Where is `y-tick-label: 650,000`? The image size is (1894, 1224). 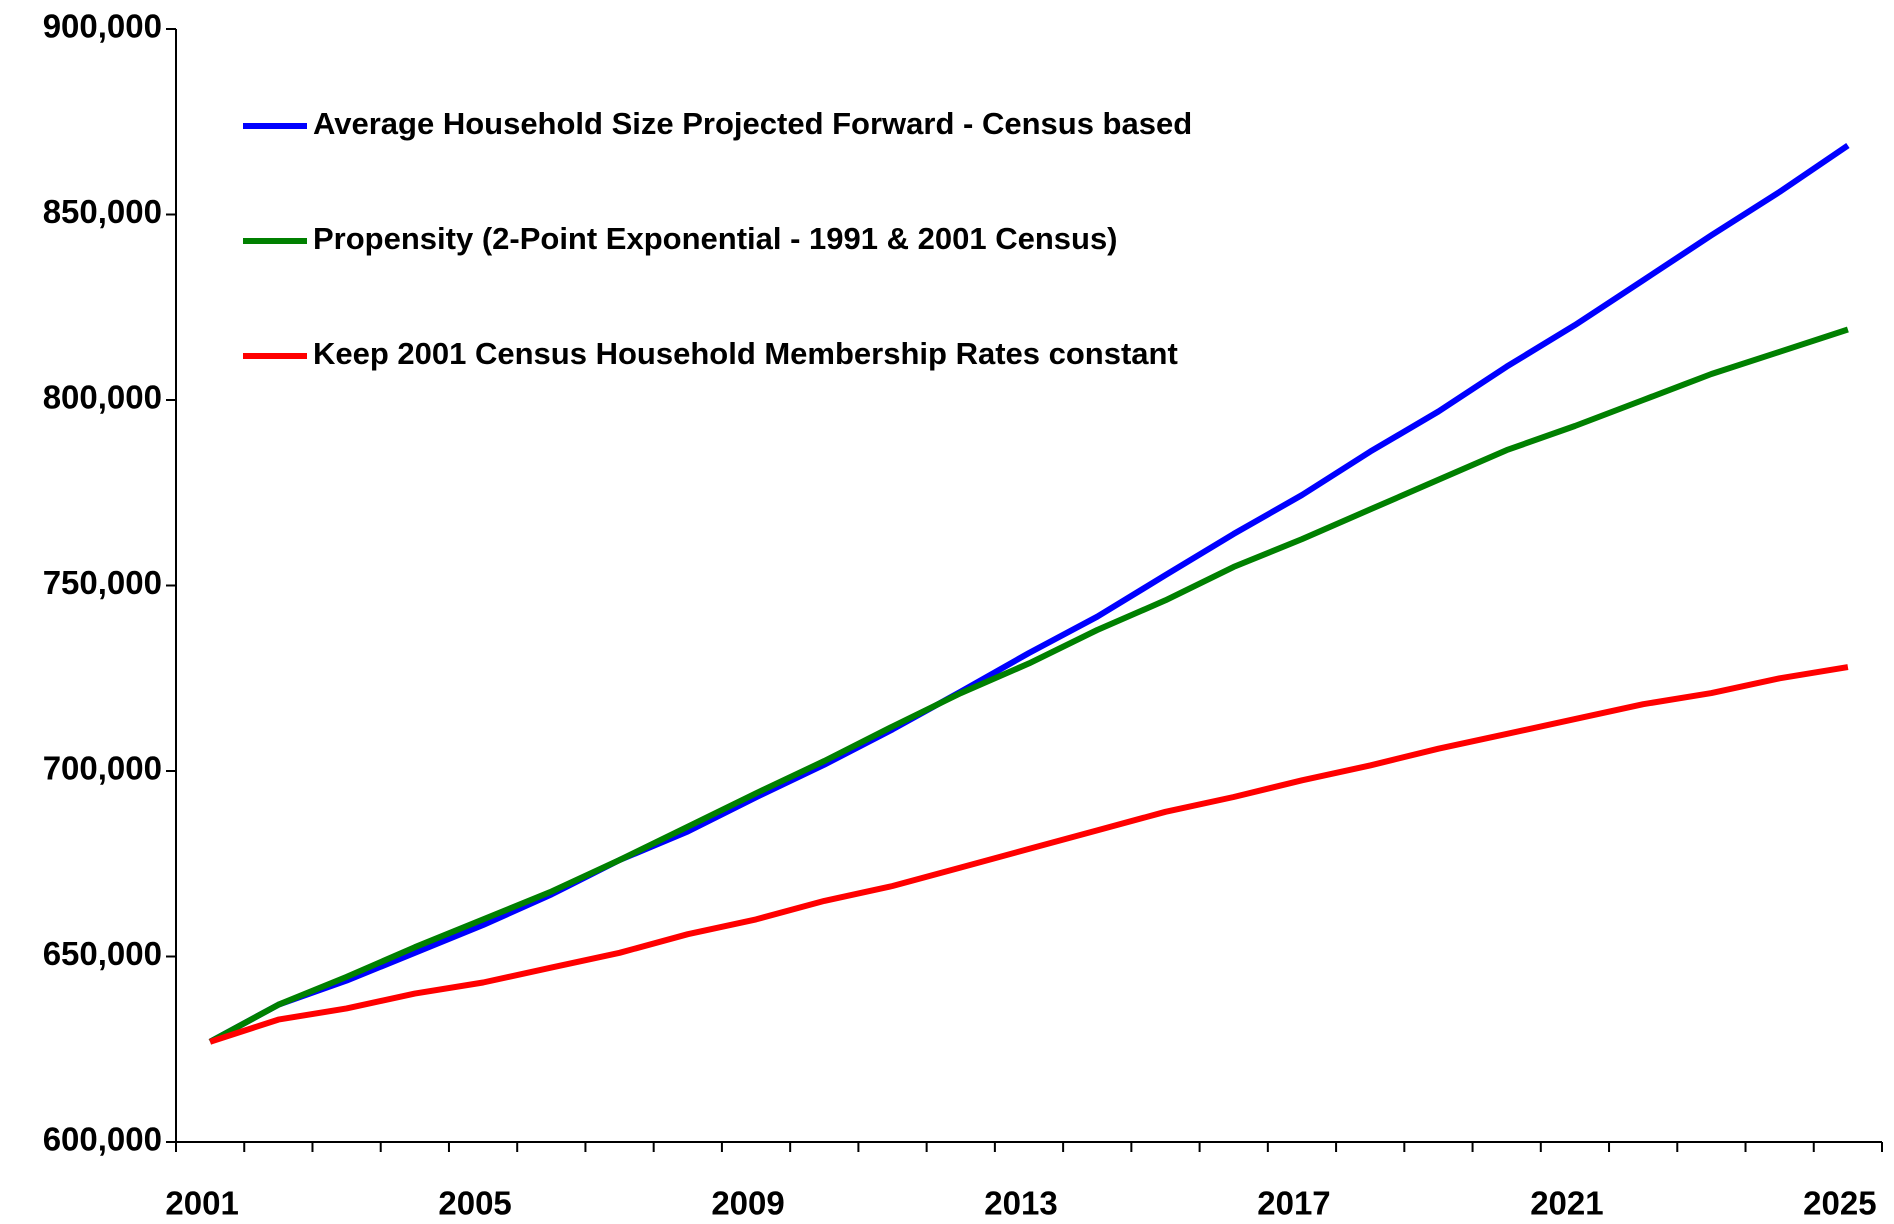 y-tick-label: 650,000 is located at coordinates (102, 953).